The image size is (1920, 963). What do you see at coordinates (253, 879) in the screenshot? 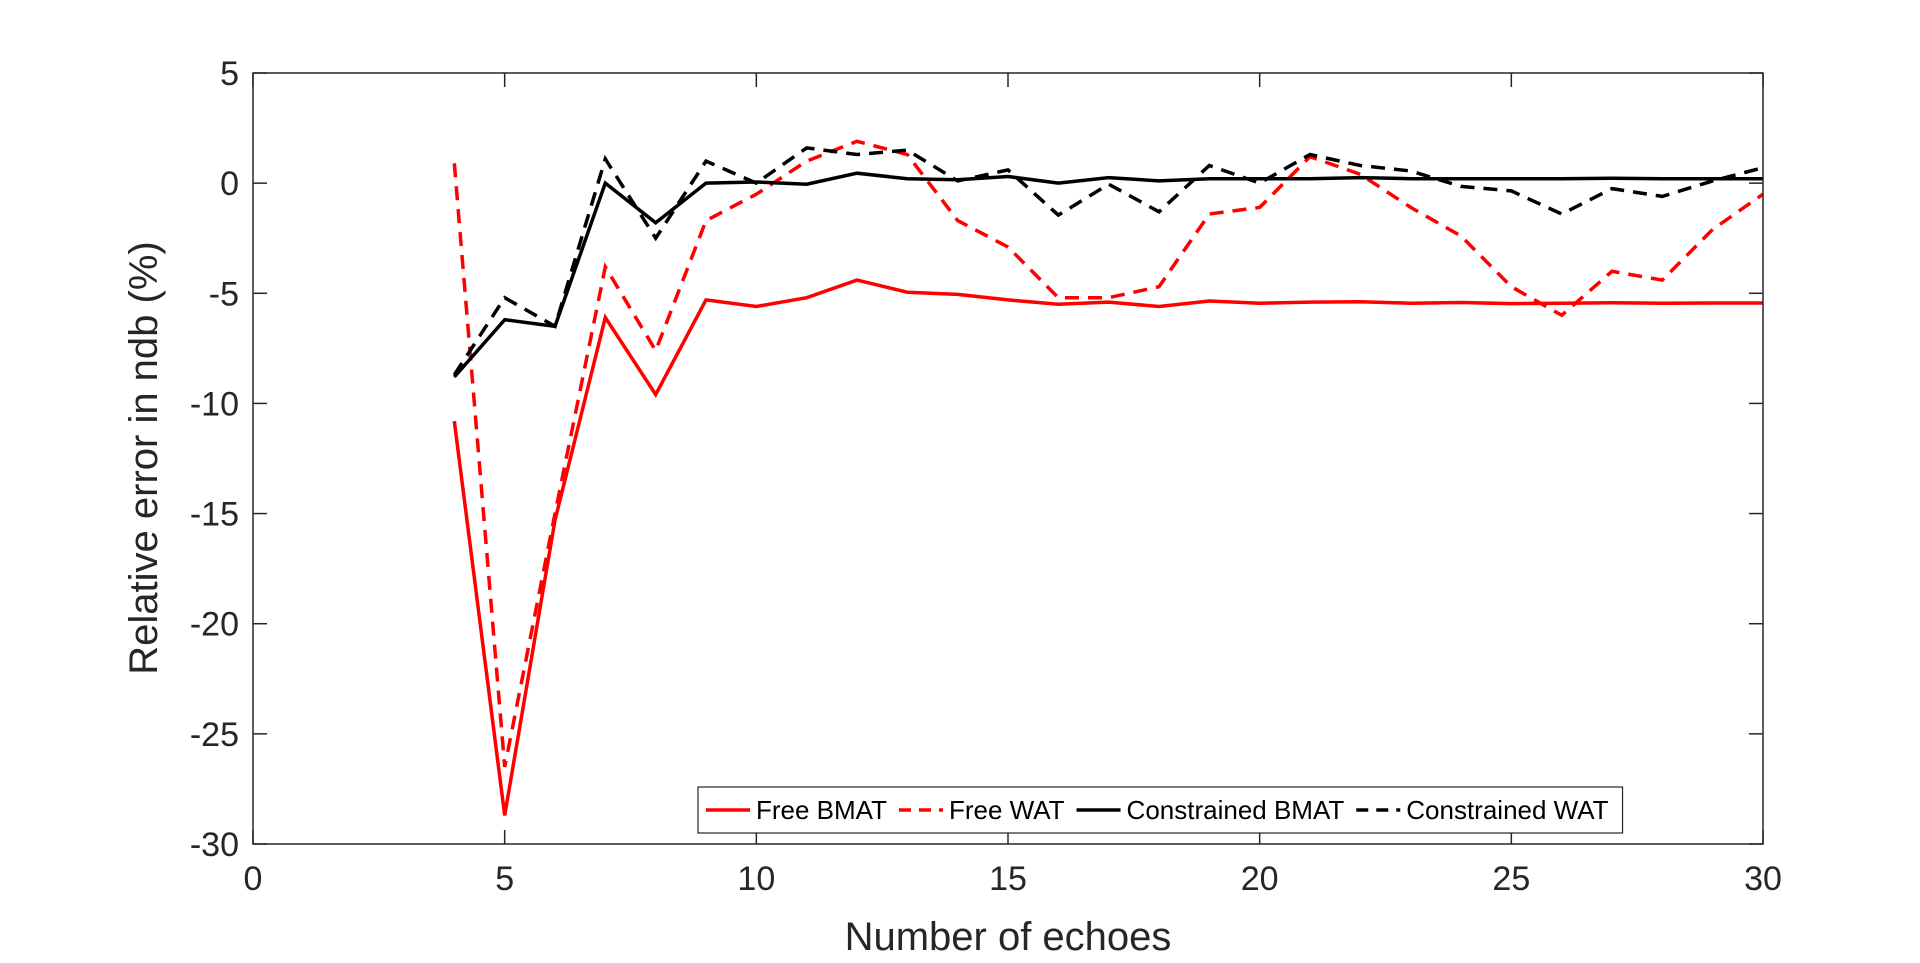
I see `x-tick-label: 0` at bounding box center [253, 879].